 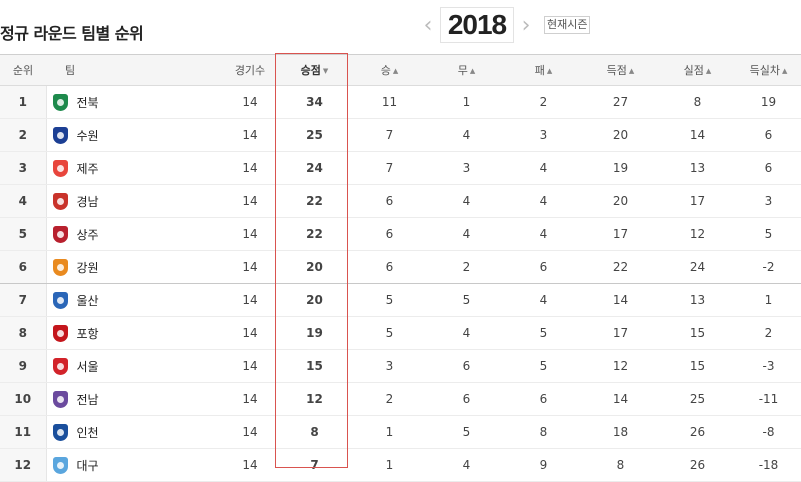 I want to click on points-cell: 12, so click(x=314, y=399).